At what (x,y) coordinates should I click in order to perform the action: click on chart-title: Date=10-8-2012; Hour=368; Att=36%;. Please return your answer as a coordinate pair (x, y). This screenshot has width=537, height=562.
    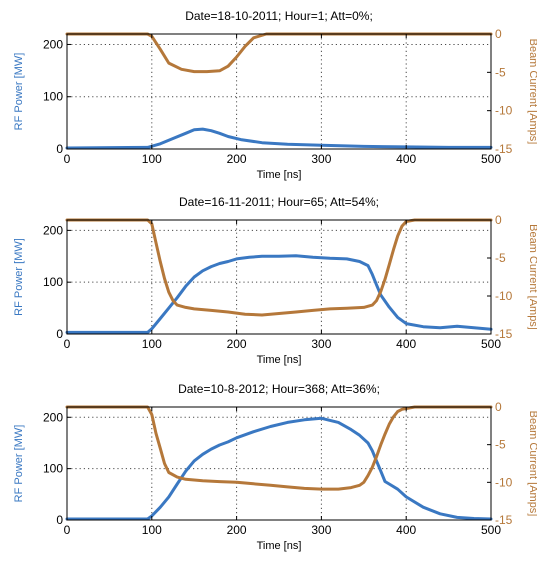
    Looking at the image, I should click on (279, 389).